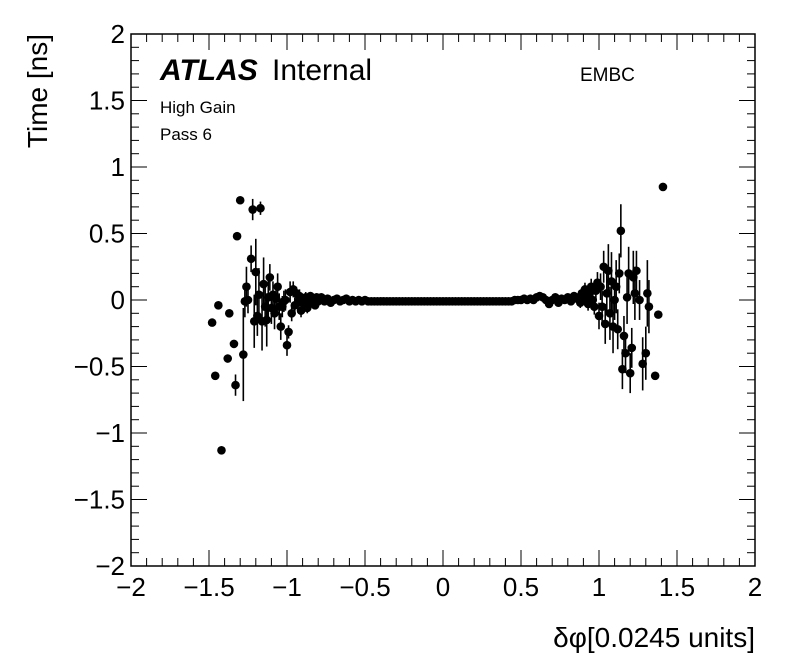 This screenshot has width=796, height=672. I want to click on y-tick-label: −1, so click(110, 433).